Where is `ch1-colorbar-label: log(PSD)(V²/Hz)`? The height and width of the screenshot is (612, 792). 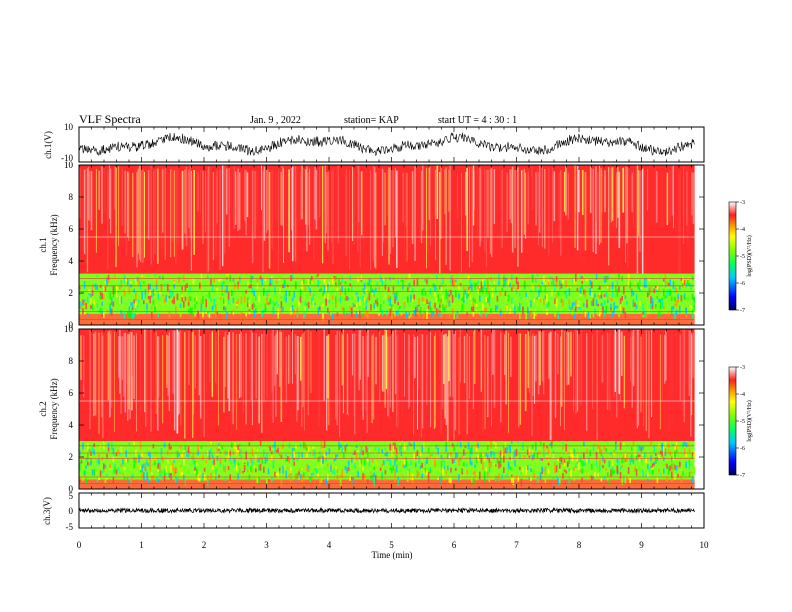
ch1-colorbar-label: log(PSD)(V²/Hz) is located at coordinates (749, 255).